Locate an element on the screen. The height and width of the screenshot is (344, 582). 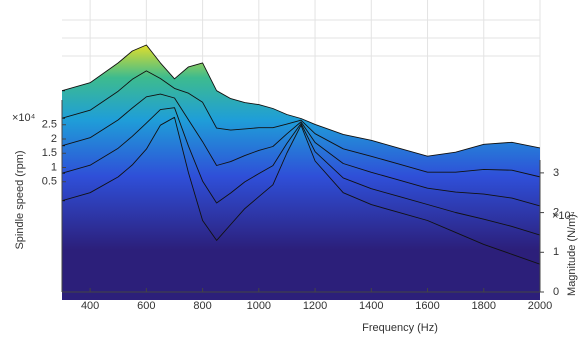
z-tick-label: 2 is located at coordinates (556, 212).